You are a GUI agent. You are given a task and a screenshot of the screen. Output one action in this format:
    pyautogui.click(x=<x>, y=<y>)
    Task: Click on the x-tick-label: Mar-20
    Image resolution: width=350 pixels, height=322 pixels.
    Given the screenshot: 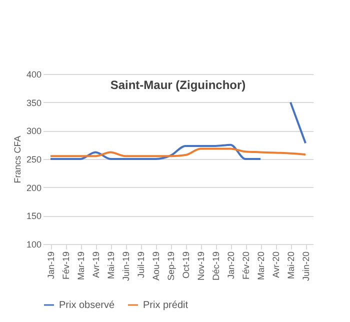 What is the action you would take?
    pyautogui.click(x=261, y=266)
    